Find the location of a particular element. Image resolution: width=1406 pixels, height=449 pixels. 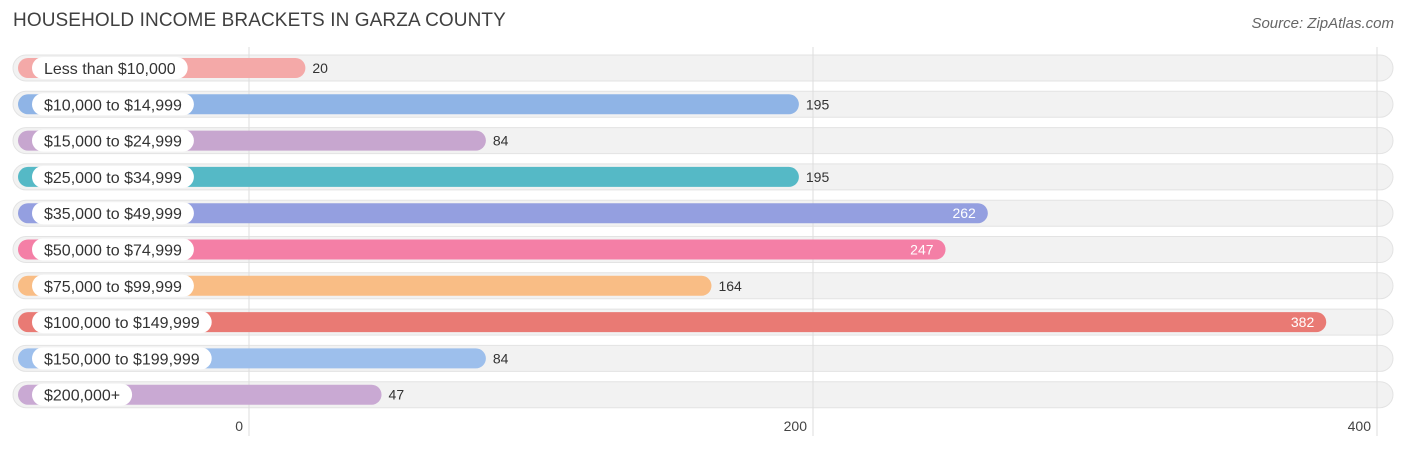

category-label: $100,000 to $149,999 is located at coordinates (122, 323).